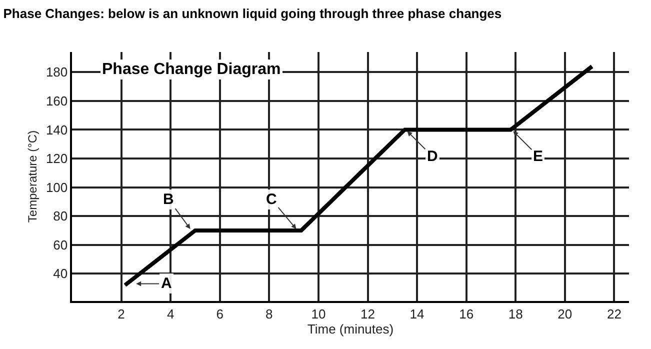  I want to click on x-axis-title: Time (minutes), so click(350, 328).